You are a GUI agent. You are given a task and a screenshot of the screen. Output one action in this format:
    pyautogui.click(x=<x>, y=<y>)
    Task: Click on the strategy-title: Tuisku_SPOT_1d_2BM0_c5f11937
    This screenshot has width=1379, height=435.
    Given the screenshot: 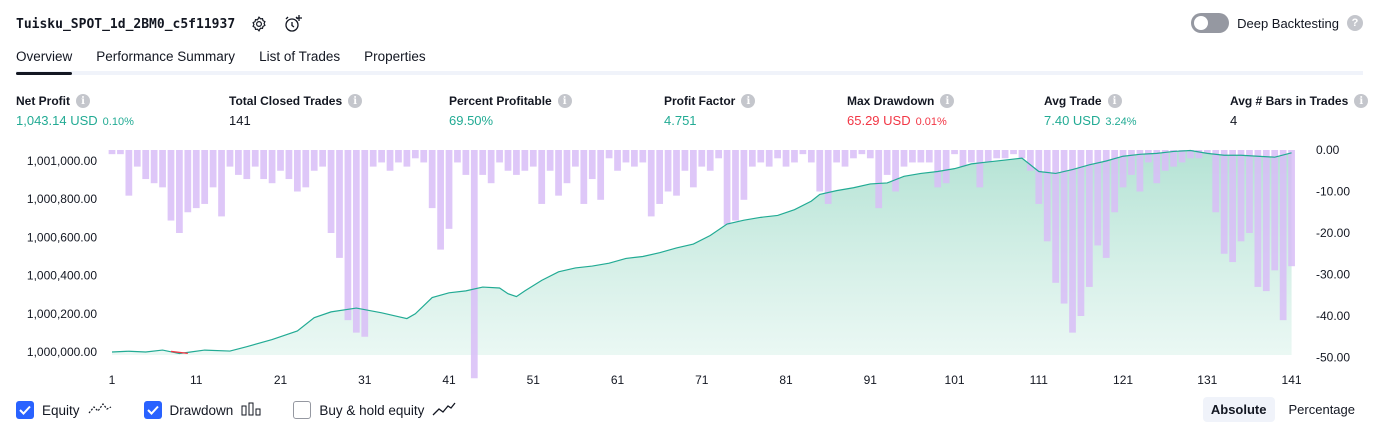 What is the action you would take?
    pyautogui.click(x=126, y=24)
    